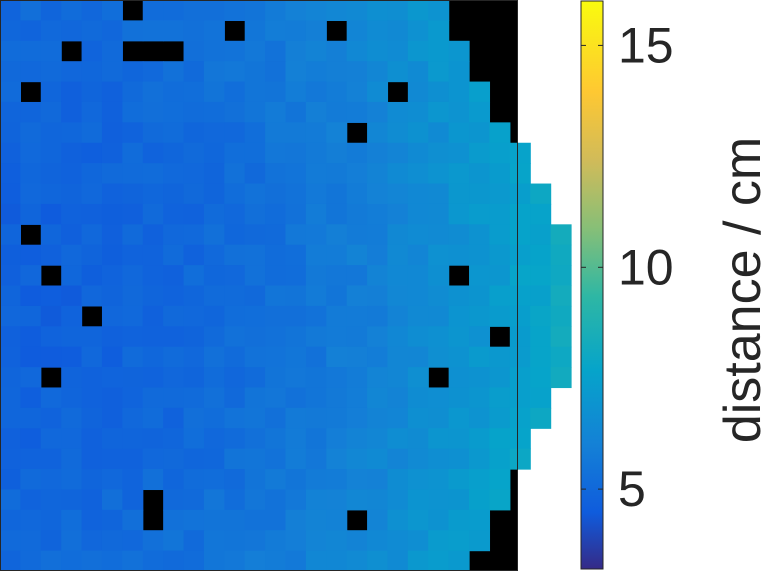 This screenshot has height=571, width=762. I want to click on colorbar-label: distance / cm, so click(738, 290).